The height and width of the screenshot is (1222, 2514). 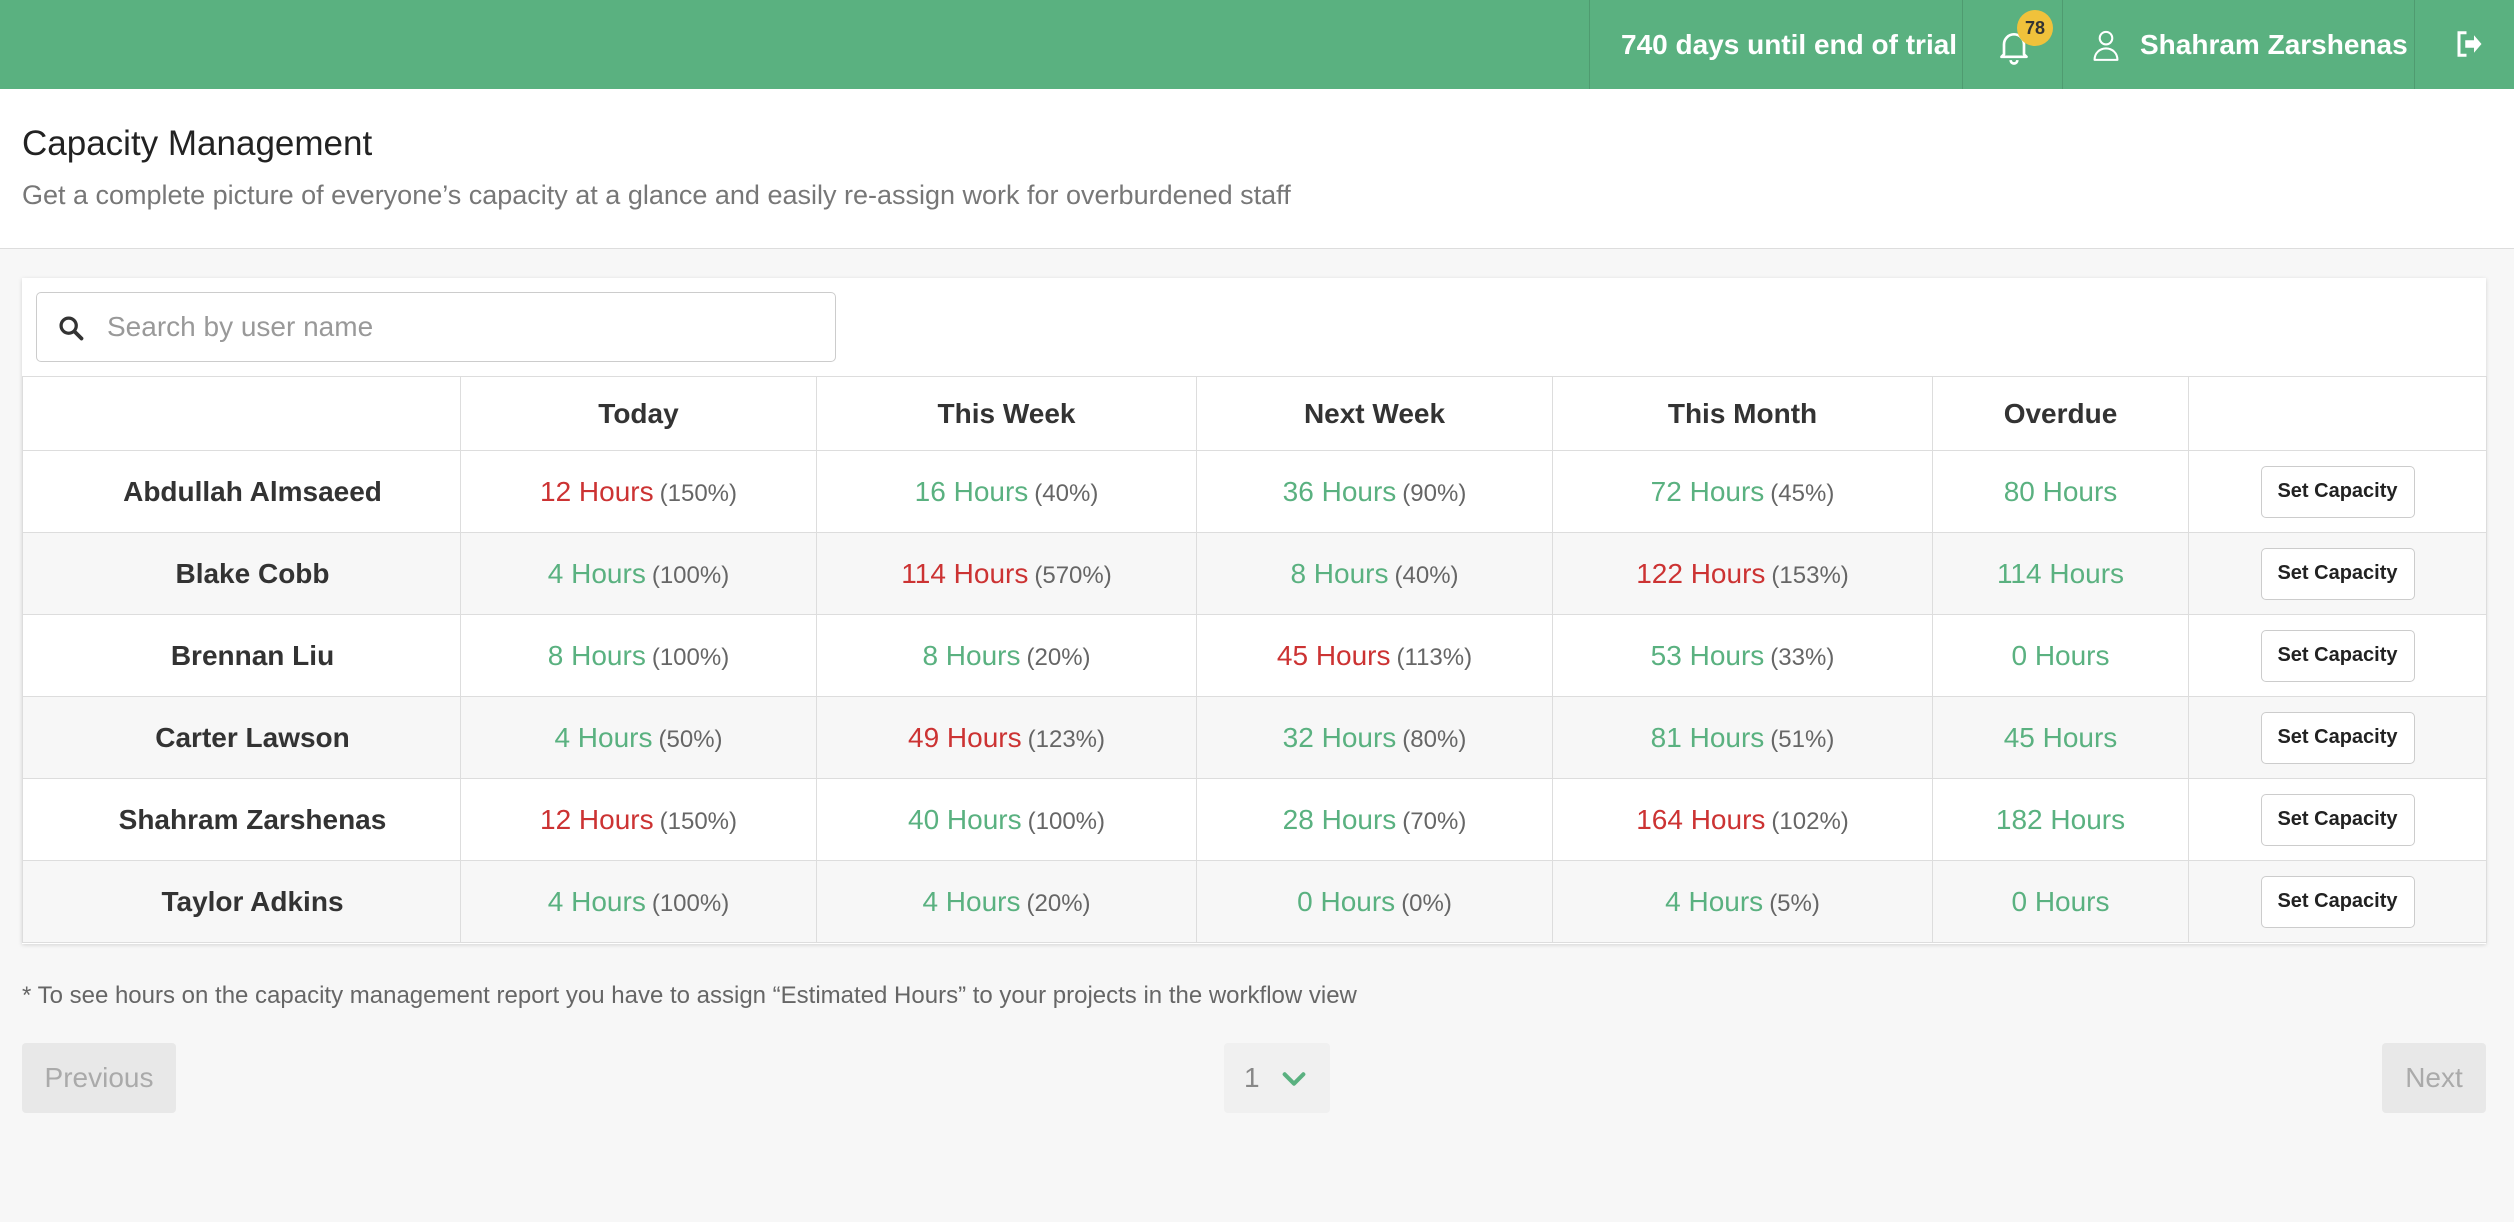 I want to click on next-button: Next, so click(x=2434, y=1078).